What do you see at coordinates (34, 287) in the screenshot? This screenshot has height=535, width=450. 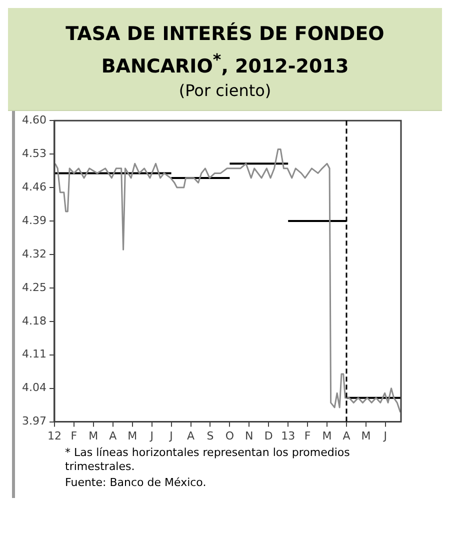 I see `y-tick-label: 4.25` at bounding box center [34, 287].